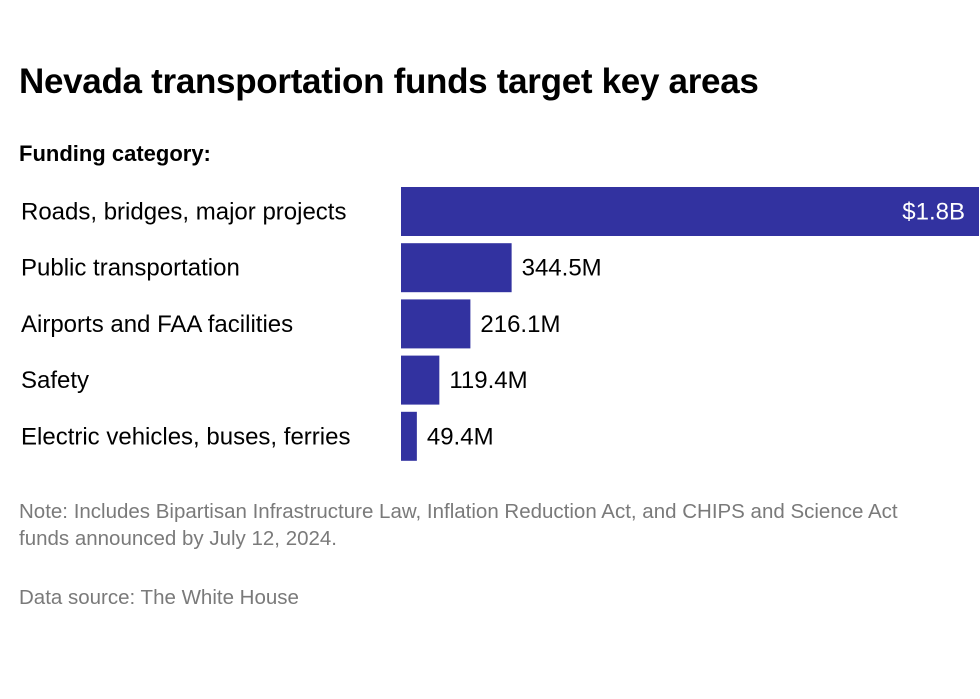 The width and height of the screenshot is (980, 699). I want to click on value-label: 344.5M, so click(562, 268).